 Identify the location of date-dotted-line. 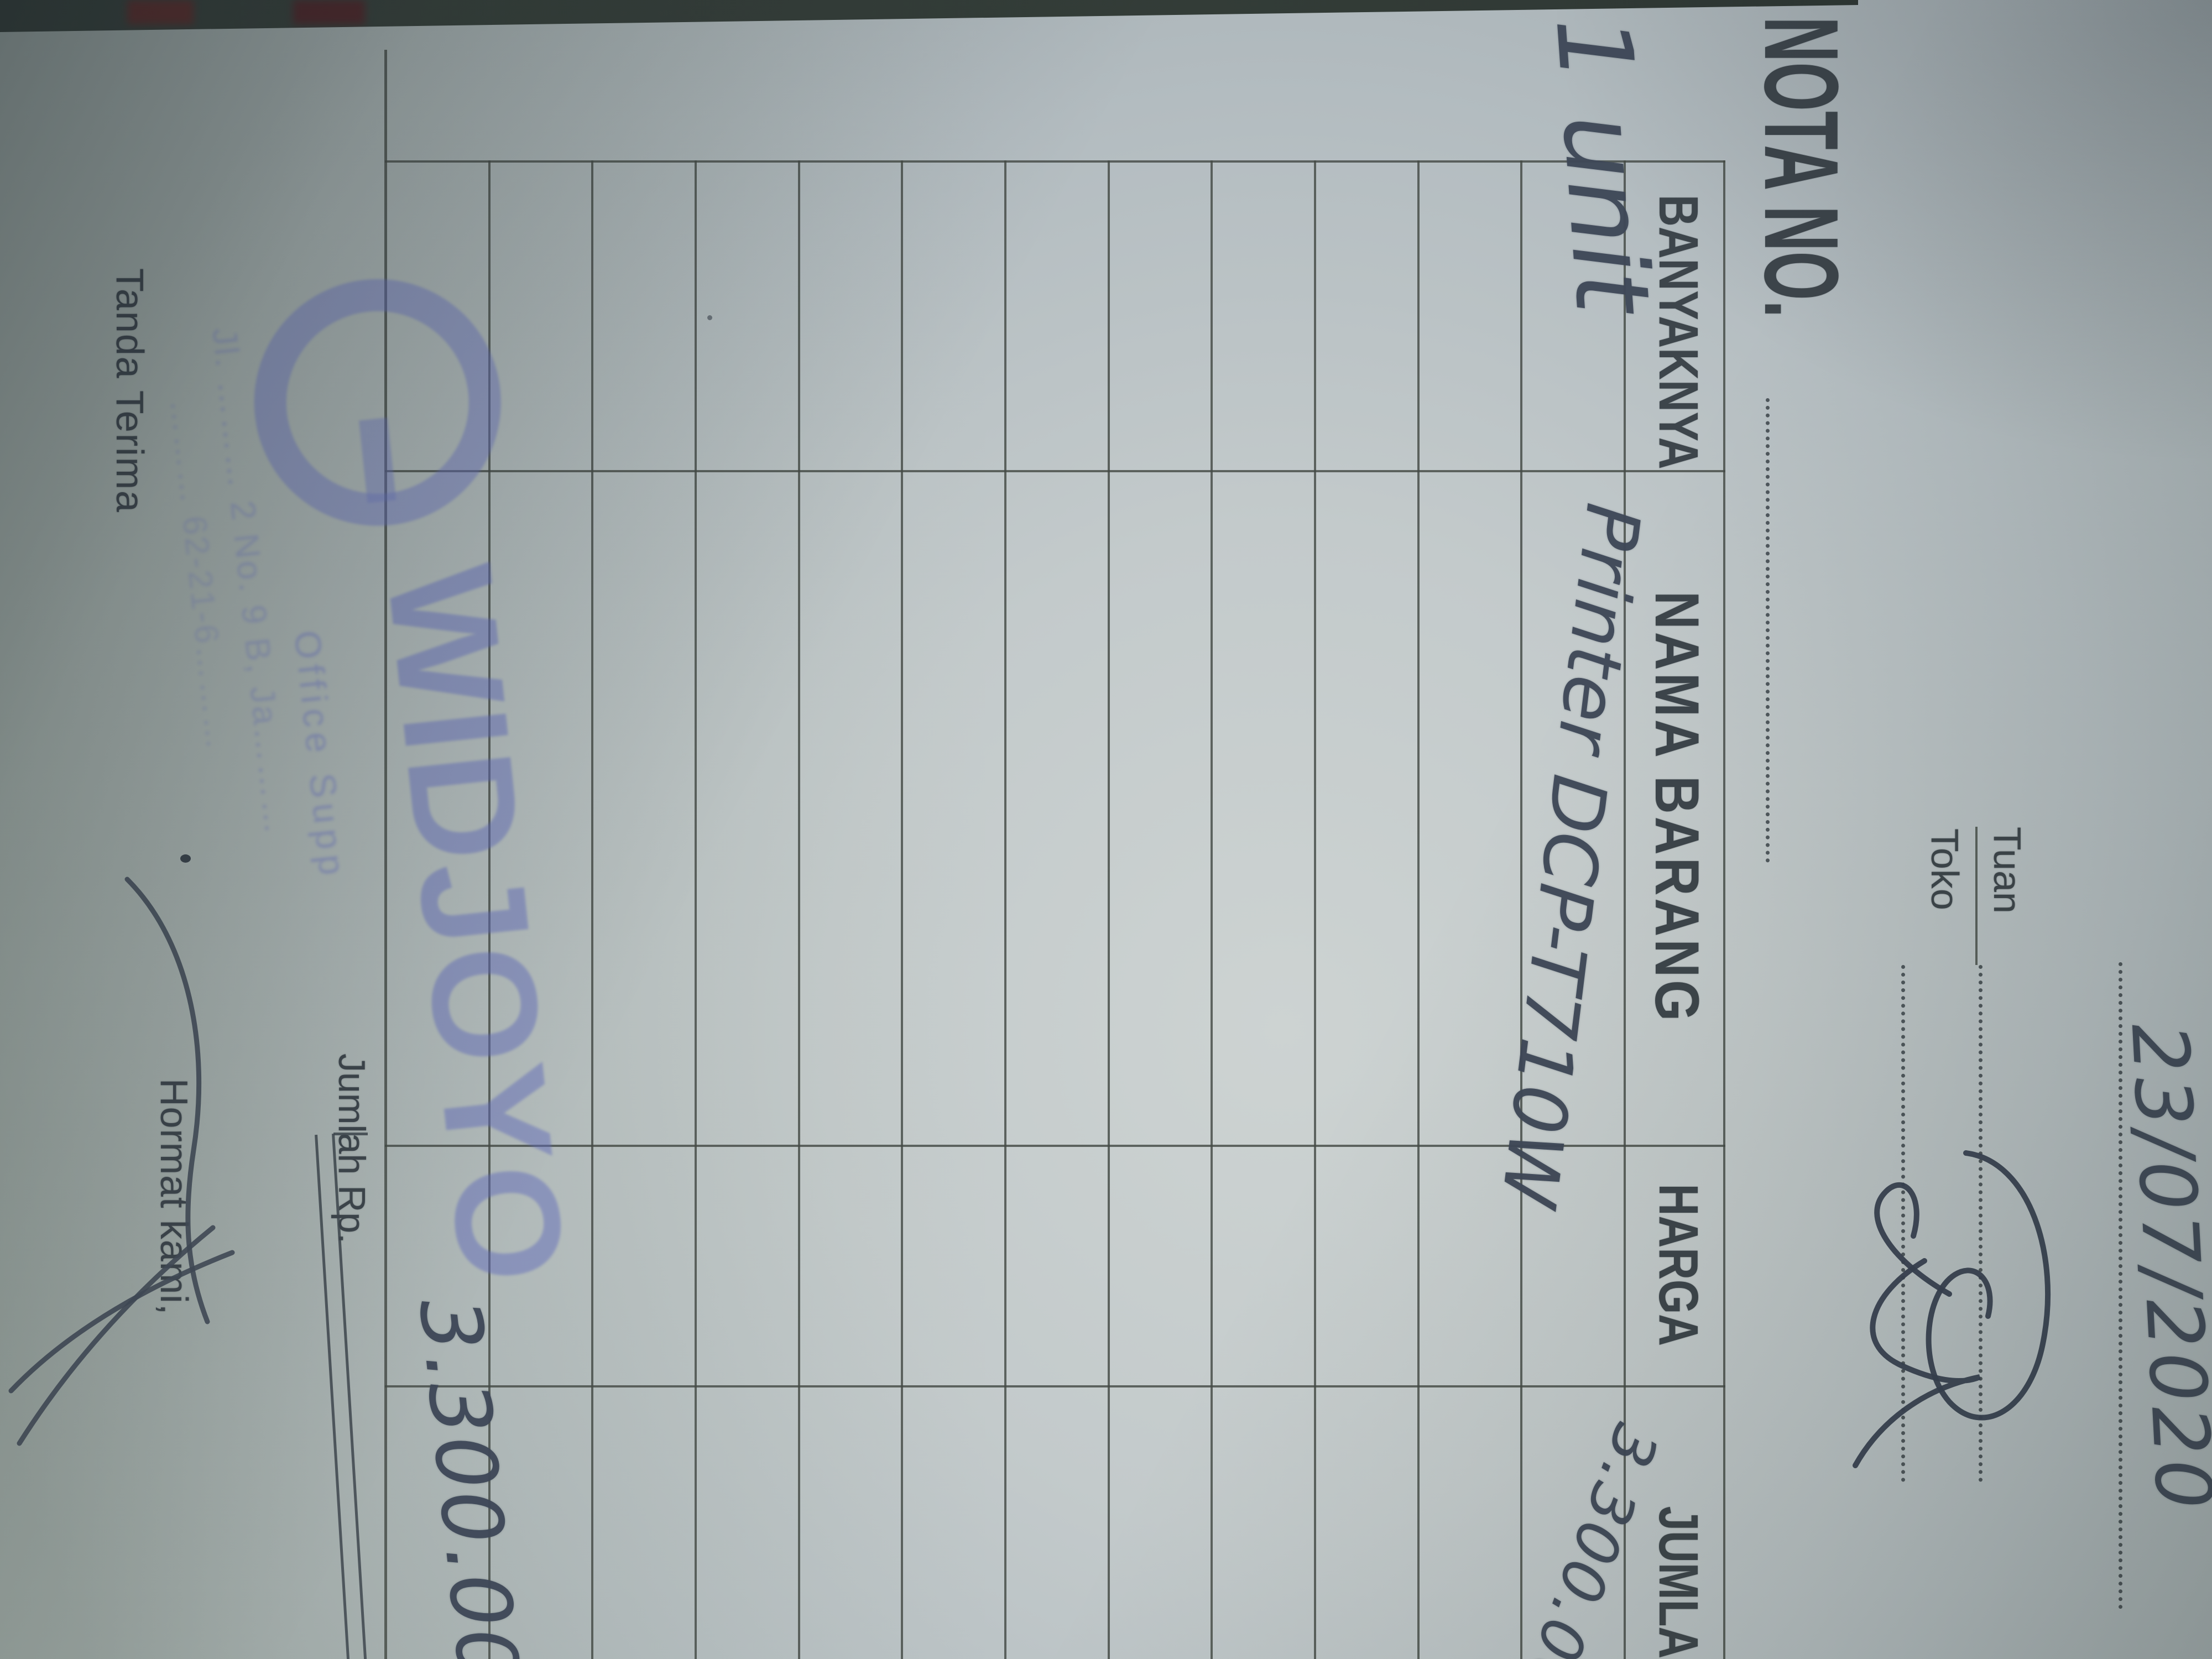
(2120, 1286).